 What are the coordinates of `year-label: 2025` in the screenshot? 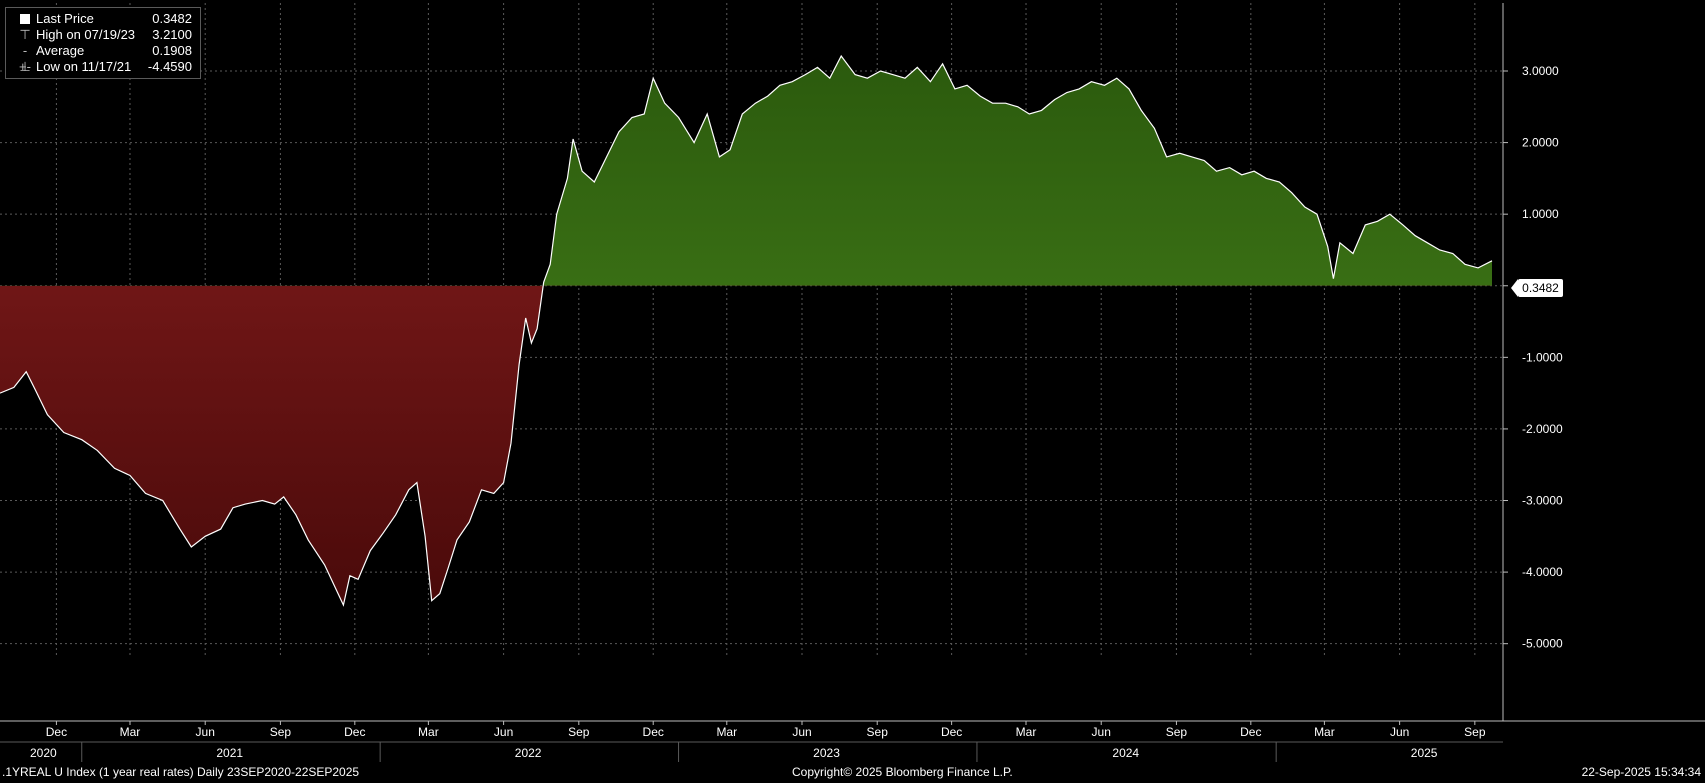 It's located at (1424, 753).